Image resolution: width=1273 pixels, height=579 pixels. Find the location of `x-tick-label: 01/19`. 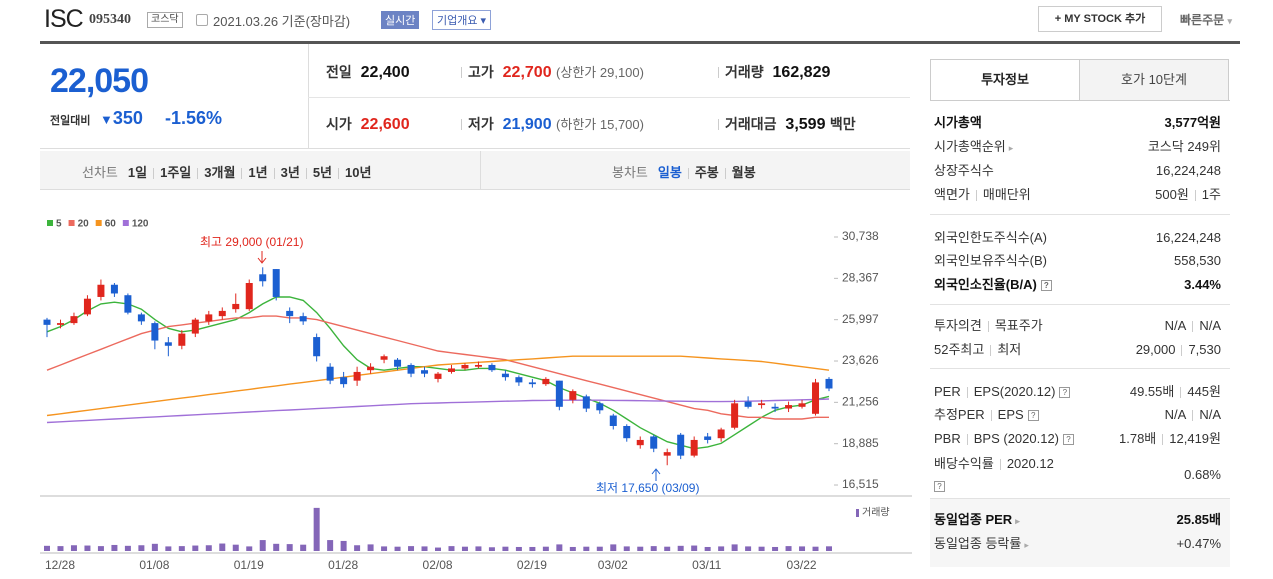

x-tick-label: 01/19 is located at coordinates (249, 565).